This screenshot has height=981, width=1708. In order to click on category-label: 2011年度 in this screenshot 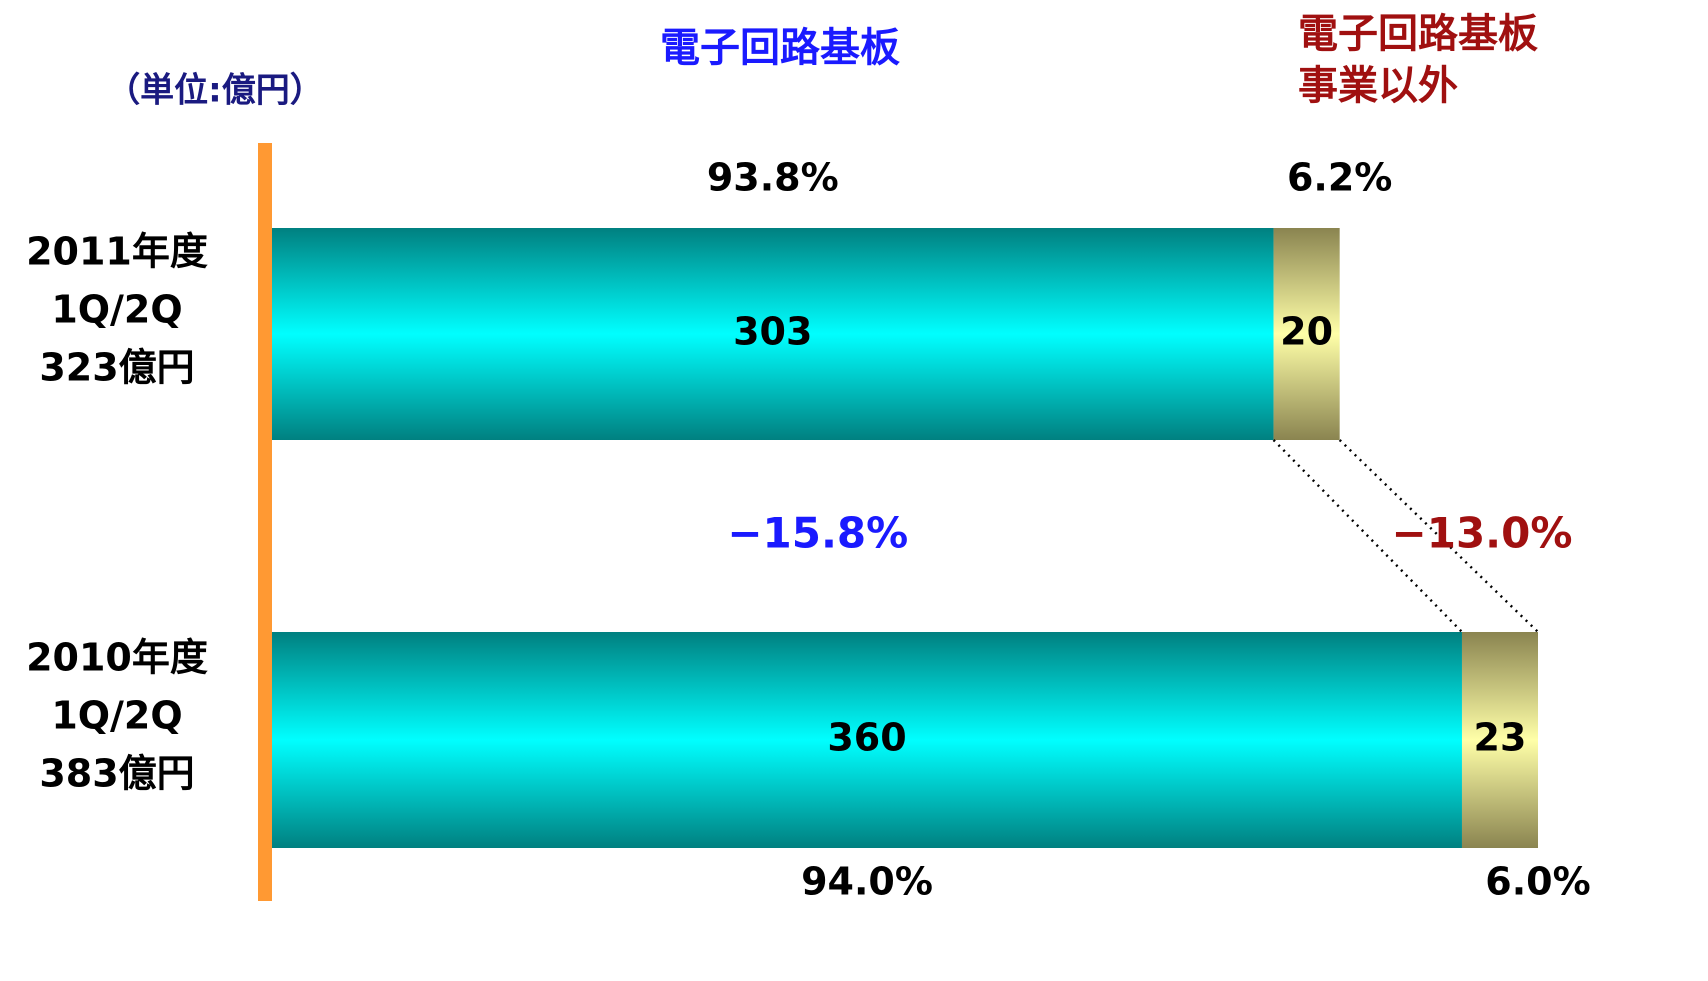, I will do `click(117, 252)`.